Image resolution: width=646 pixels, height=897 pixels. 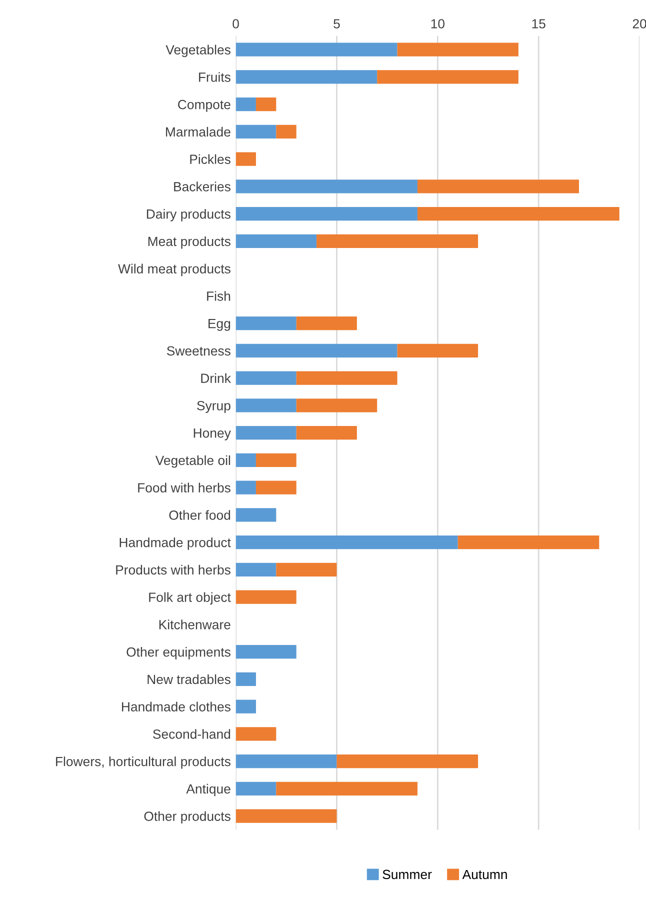 I want to click on y-tick-label: Sweetness, so click(x=198, y=351).